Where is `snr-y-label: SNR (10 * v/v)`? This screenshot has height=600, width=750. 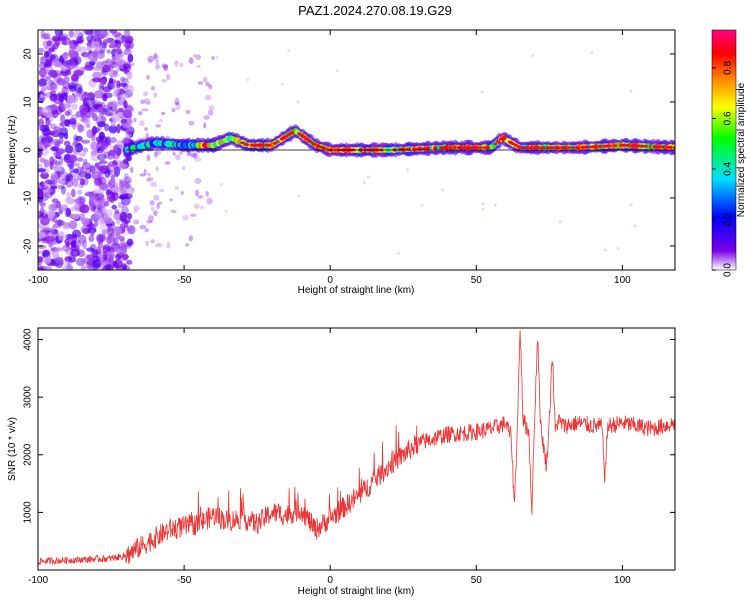 snr-y-label: SNR (10 * v/v) is located at coordinates (12, 449).